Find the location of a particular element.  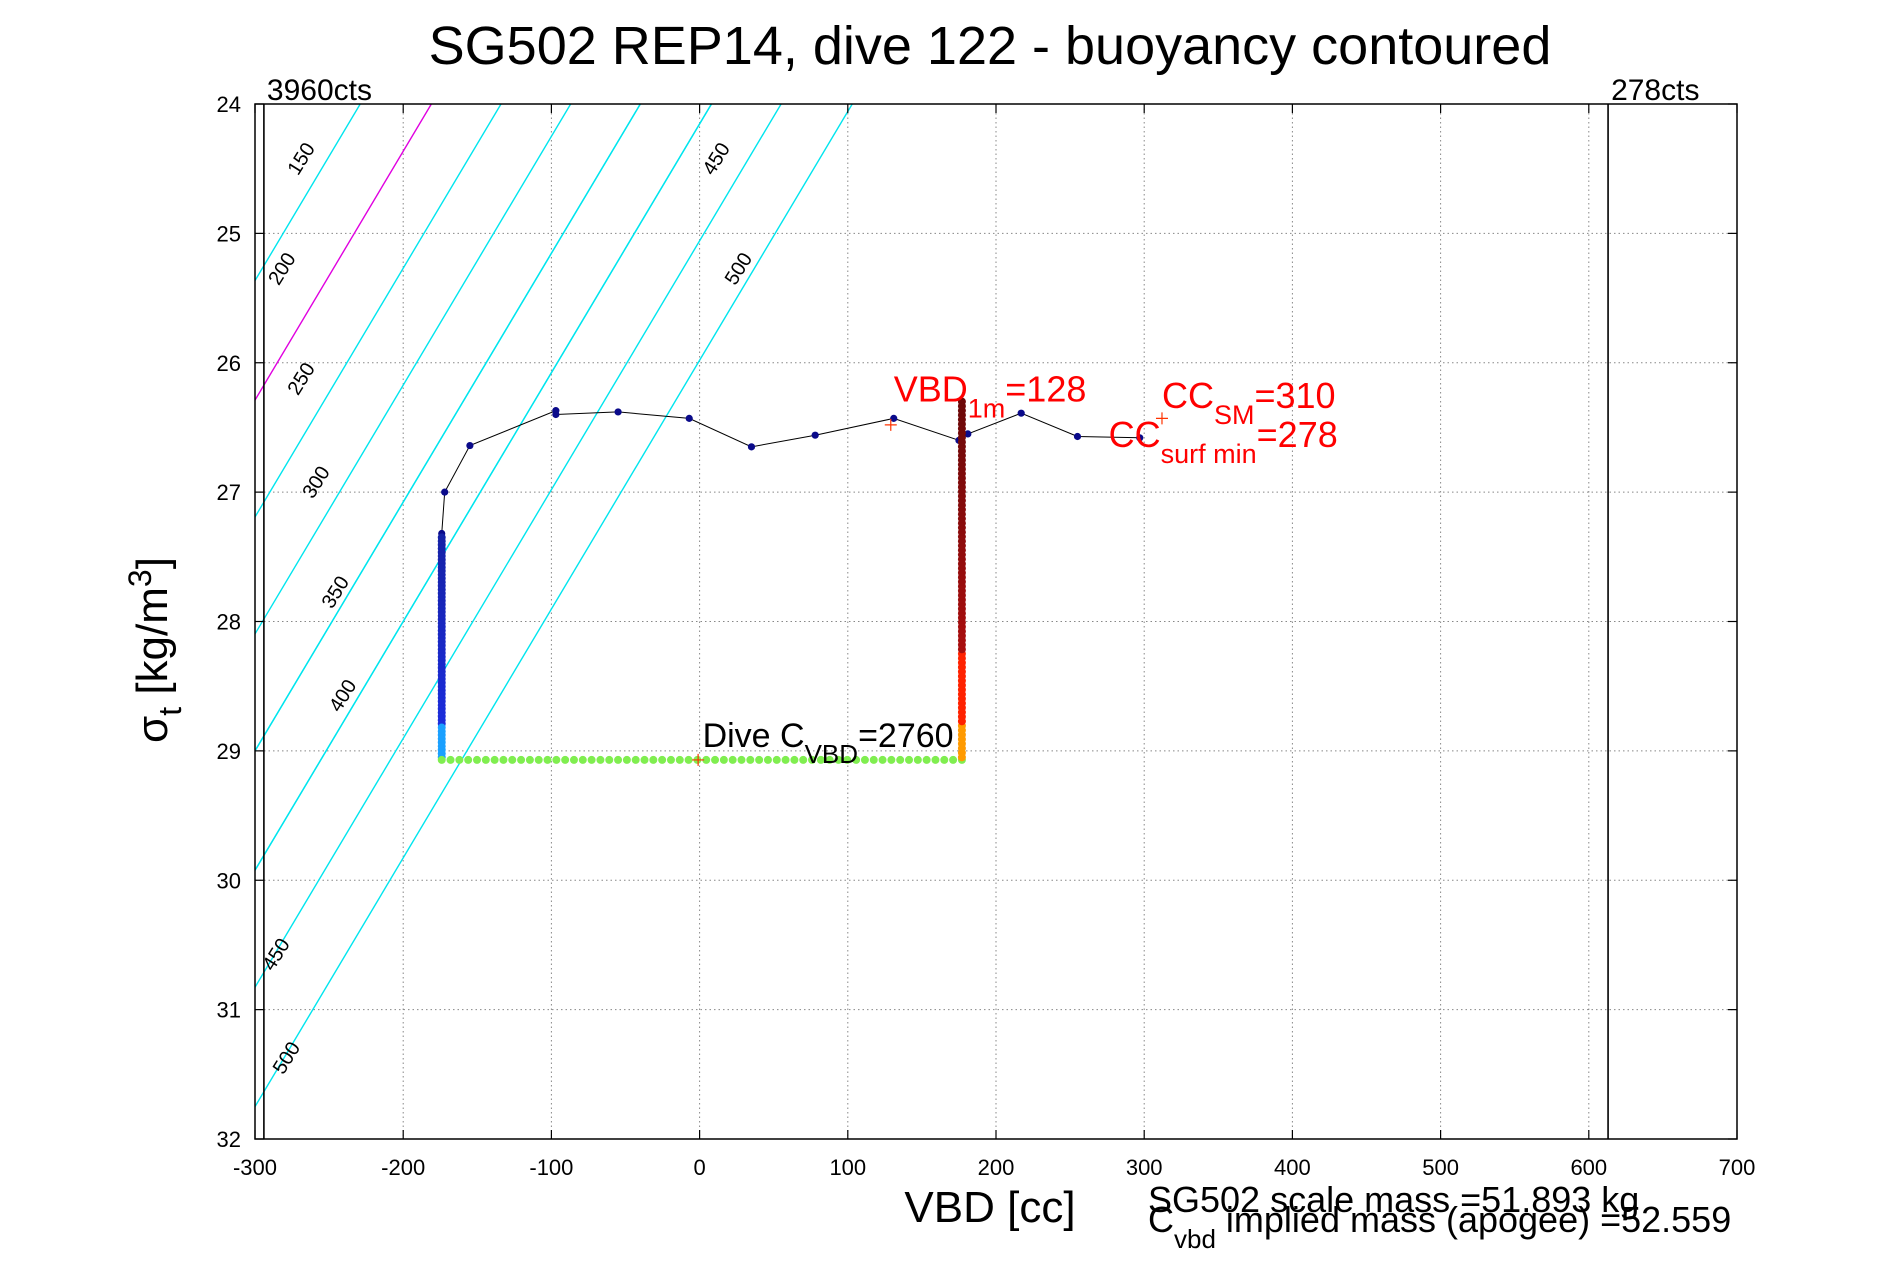

vbd-1m-annotation: VBD1m=128 is located at coordinates (990, 396).